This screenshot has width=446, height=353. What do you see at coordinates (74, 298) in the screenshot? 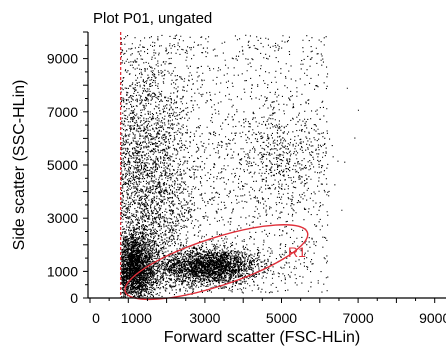
I see `y-tick-label: 0` at bounding box center [74, 298].